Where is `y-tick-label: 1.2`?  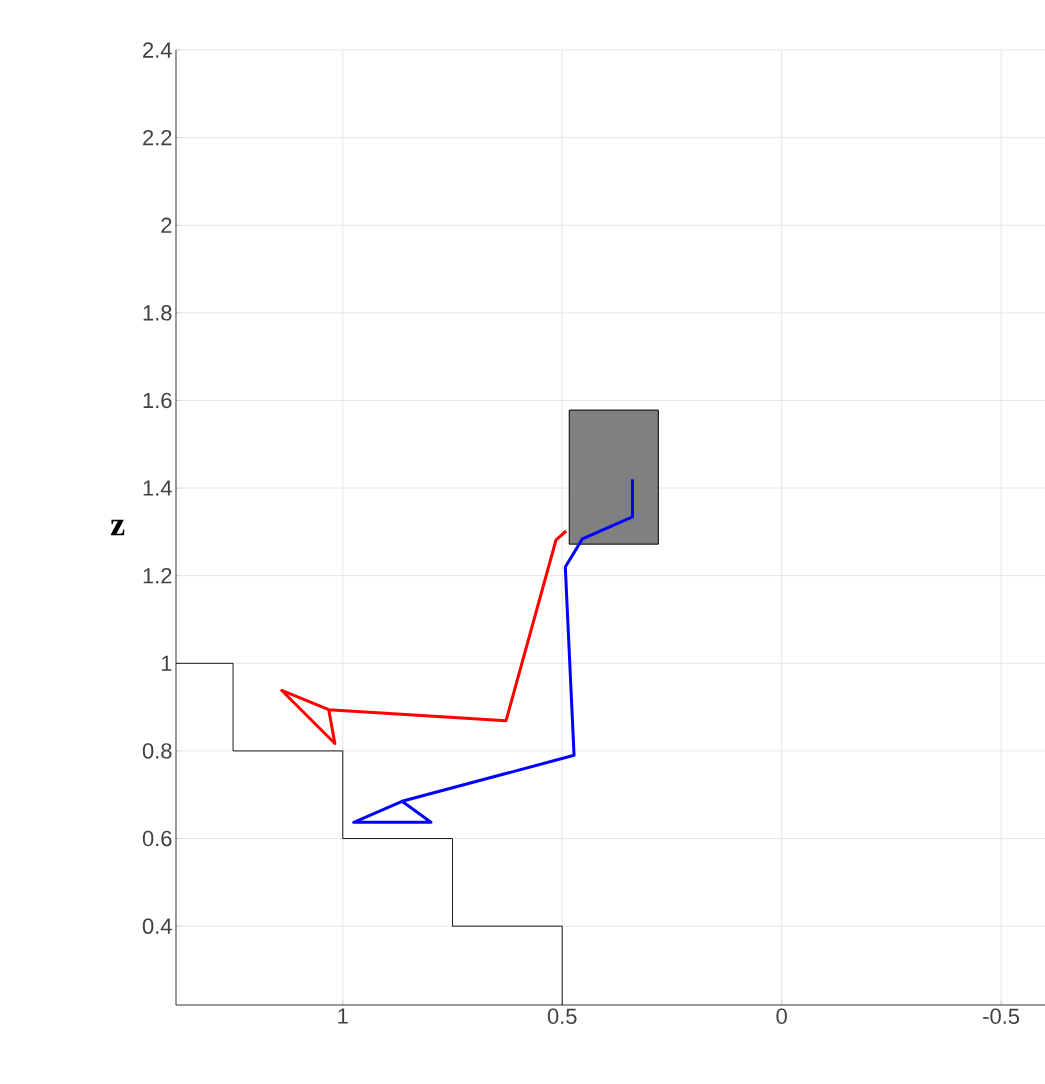 y-tick-label: 1.2 is located at coordinates (157, 576).